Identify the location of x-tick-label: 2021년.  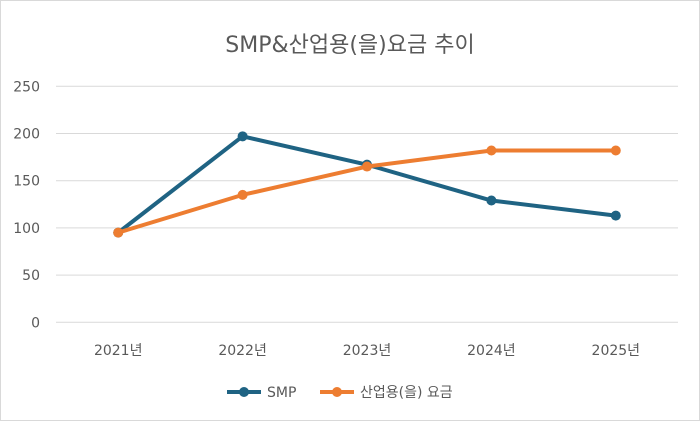
(118, 351).